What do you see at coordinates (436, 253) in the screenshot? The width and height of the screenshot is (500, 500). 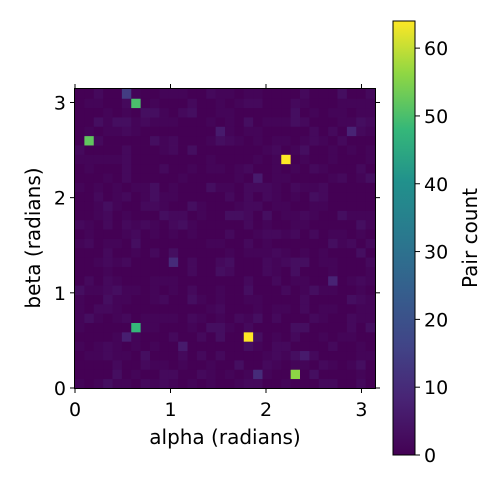 I see `colorbar-tick-label: 30` at bounding box center [436, 253].